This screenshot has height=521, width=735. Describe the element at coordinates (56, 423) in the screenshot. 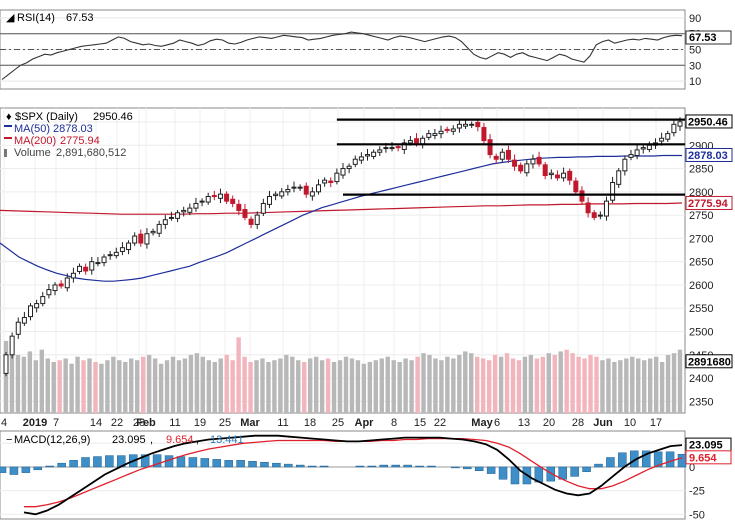

I see `date-tick-label: 7` at that location.